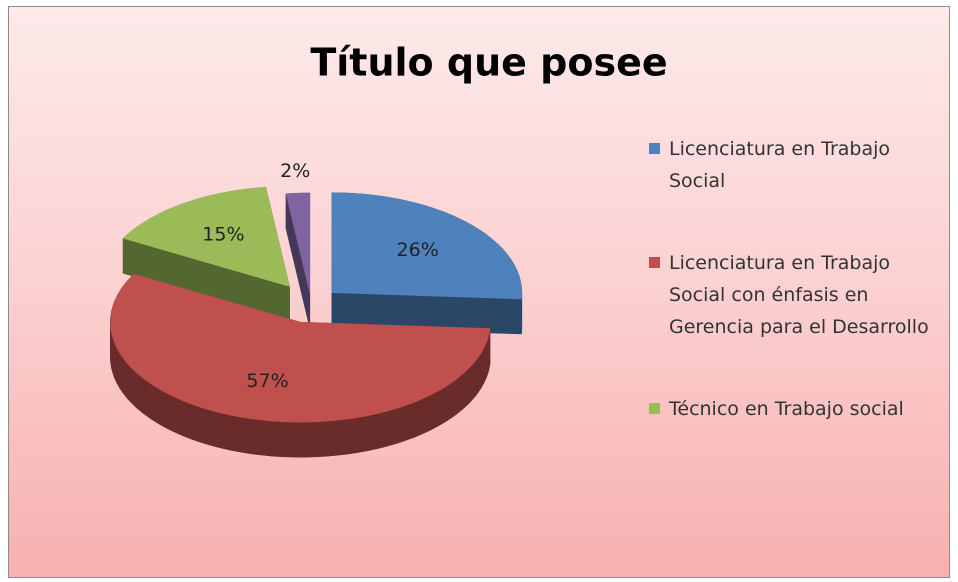  I want to click on data-label: 57%, so click(267, 381).